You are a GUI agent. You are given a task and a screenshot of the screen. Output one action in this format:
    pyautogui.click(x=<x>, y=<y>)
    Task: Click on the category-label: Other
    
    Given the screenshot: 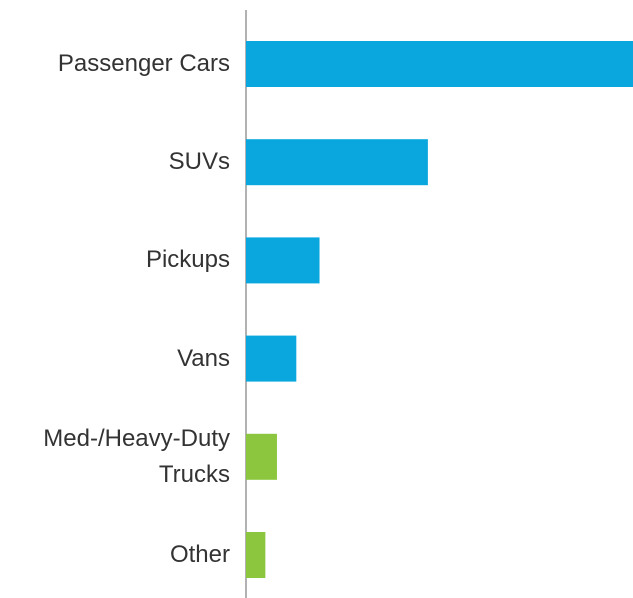 What is the action you would take?
    pyautogui.click(x=199, y=554)
    